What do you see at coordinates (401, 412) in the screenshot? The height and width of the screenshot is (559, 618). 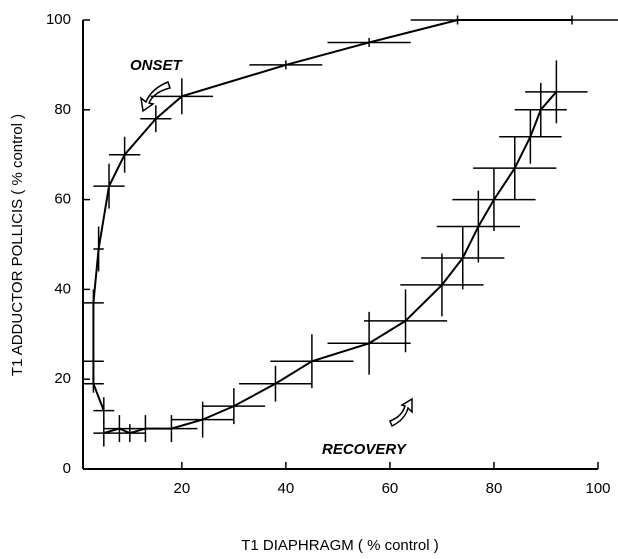 I see `recovery-arrow` at bounding box center [401, 412].